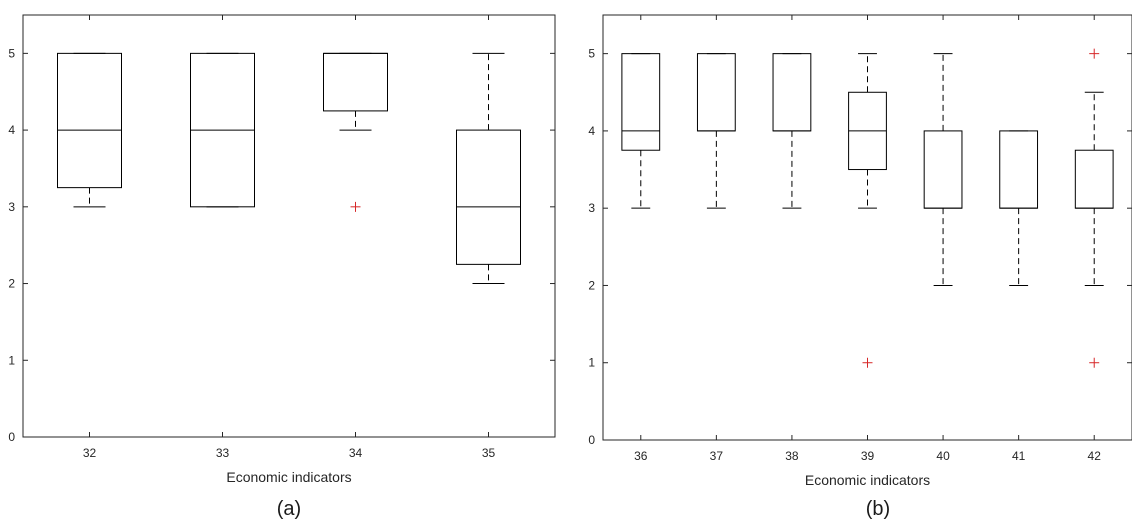 Image resolution: width=1132 pixels, height=528 pixels. I want to click on x-tick-label: 33, so click(223, 453).